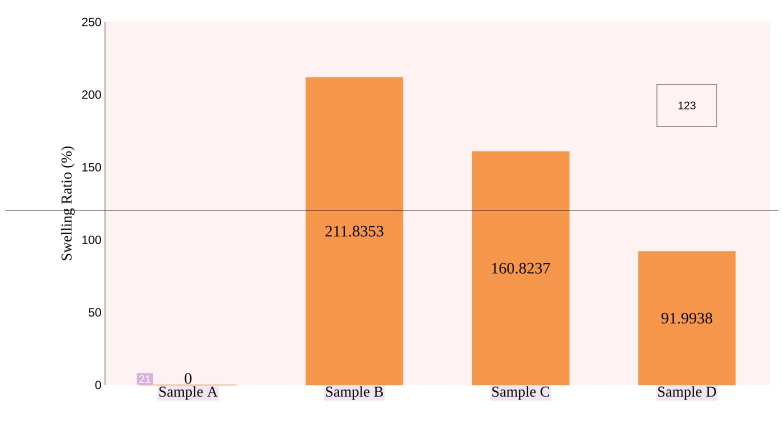  I want to click on x-tick-label: Sample C, so click(521, 393).